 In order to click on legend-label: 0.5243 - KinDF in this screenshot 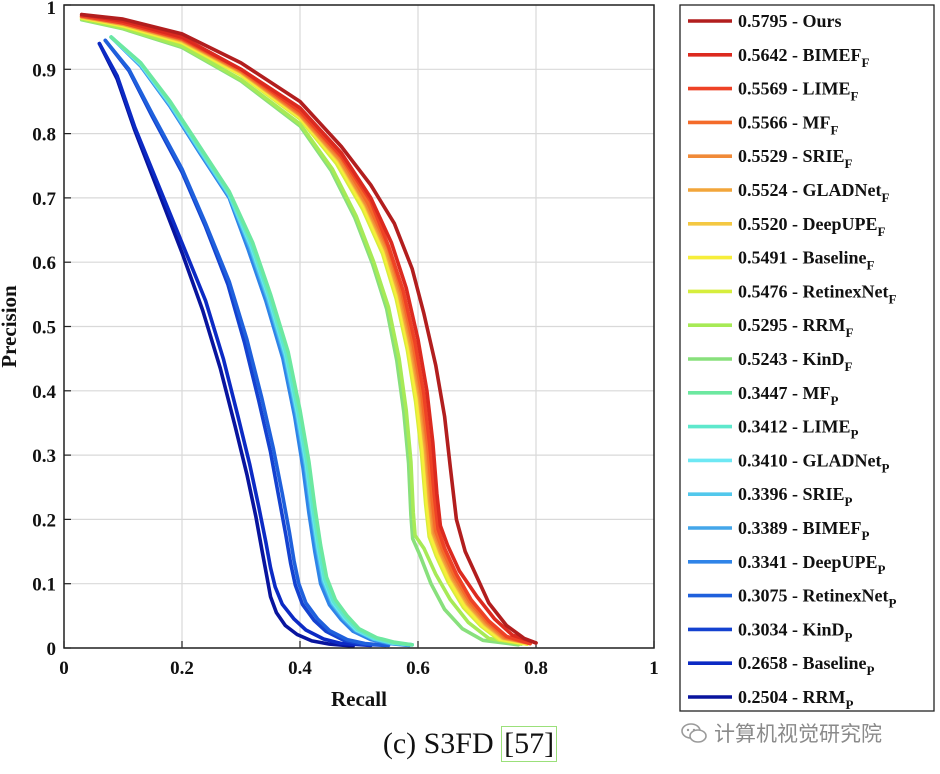, I will do `click(795, 361)`.